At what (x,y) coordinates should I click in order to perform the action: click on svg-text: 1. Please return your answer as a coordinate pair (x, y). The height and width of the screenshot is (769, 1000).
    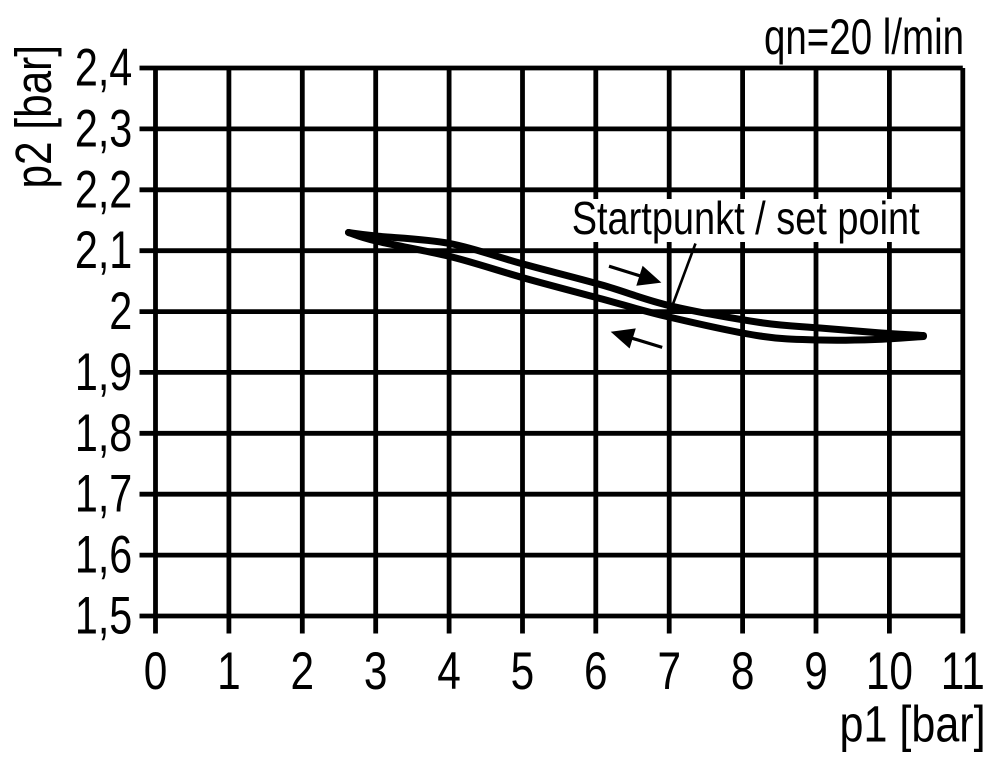
    Looking at the image, I should click on (229, 672).